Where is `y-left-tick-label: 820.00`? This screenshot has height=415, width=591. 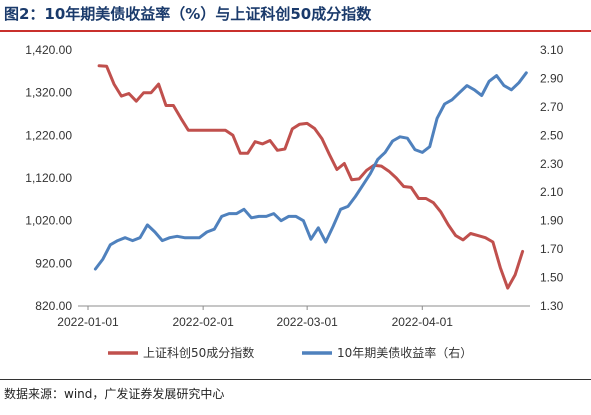
y-left-tick-label: 820.00 is located at coordinates (53, 306).